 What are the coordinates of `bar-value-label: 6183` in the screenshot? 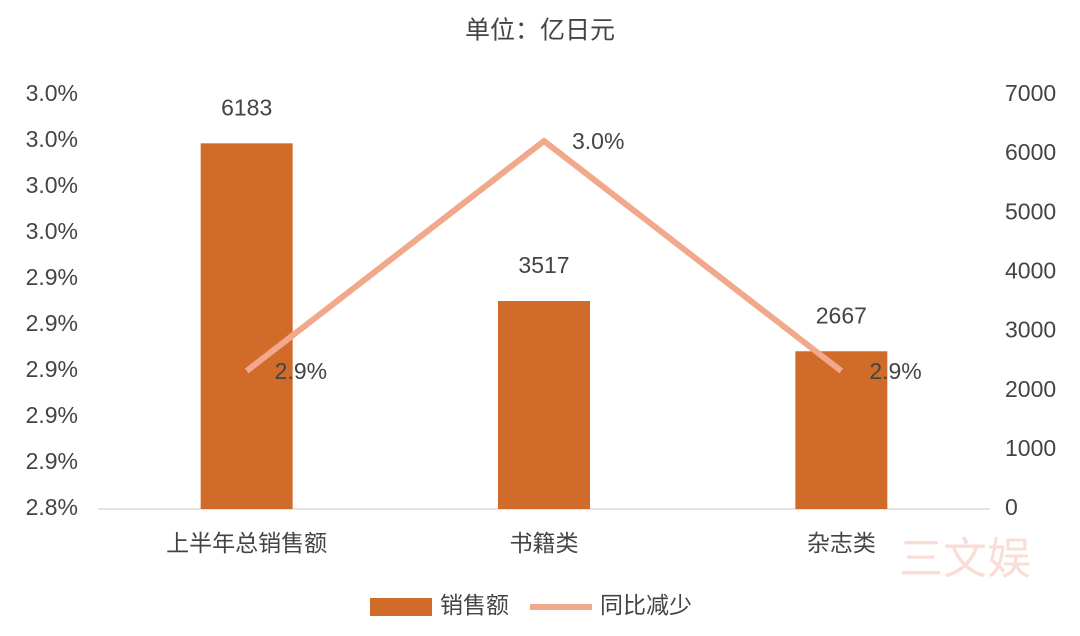 It's located at (246, 107).